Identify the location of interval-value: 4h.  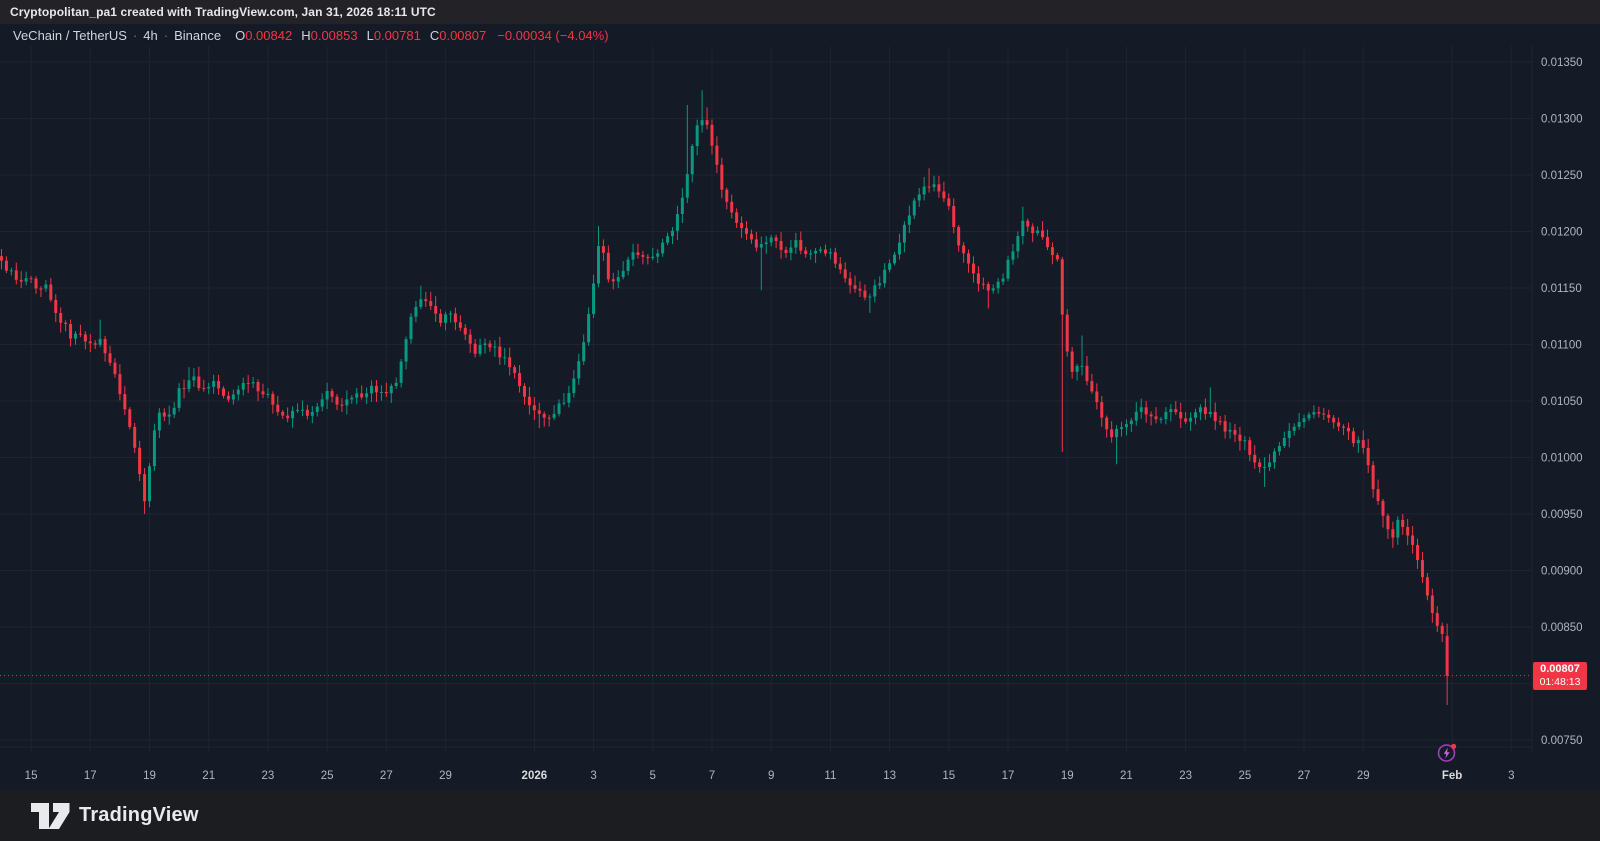
(150, 35).